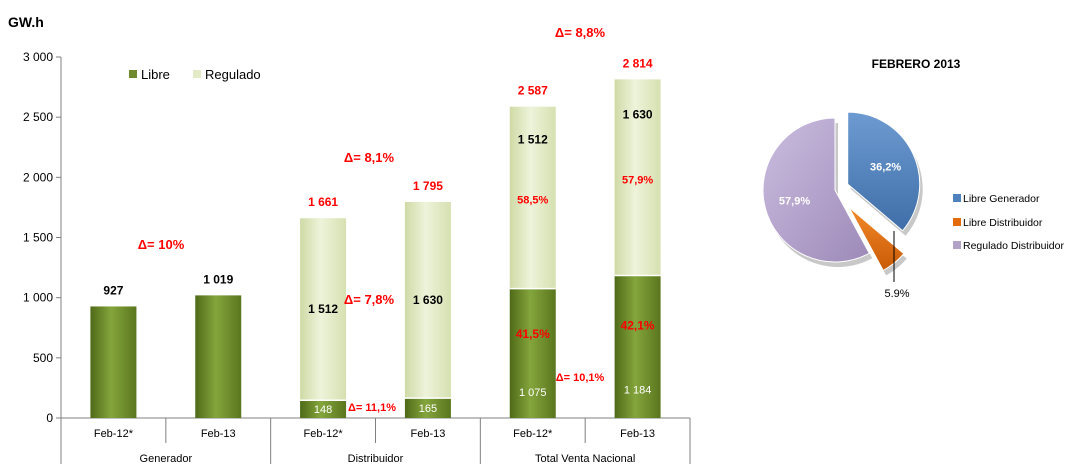  What do you see at coordinates (38, 117) in the screenshot?
I see `y-tick-label: 2 500` at bounding box center [38, 117].